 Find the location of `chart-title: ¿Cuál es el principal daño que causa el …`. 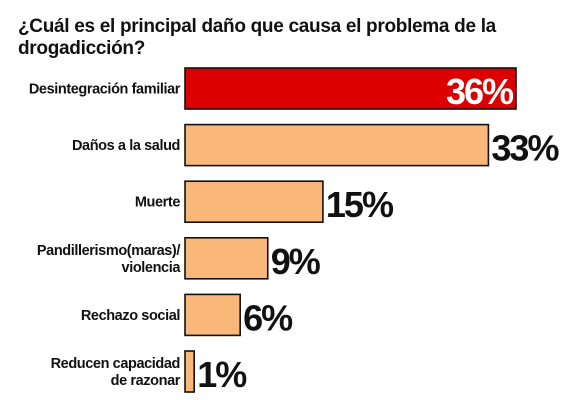

chart-title: ¿Cuál es el principal daño que causa el … is located at coordinates (257, 37).